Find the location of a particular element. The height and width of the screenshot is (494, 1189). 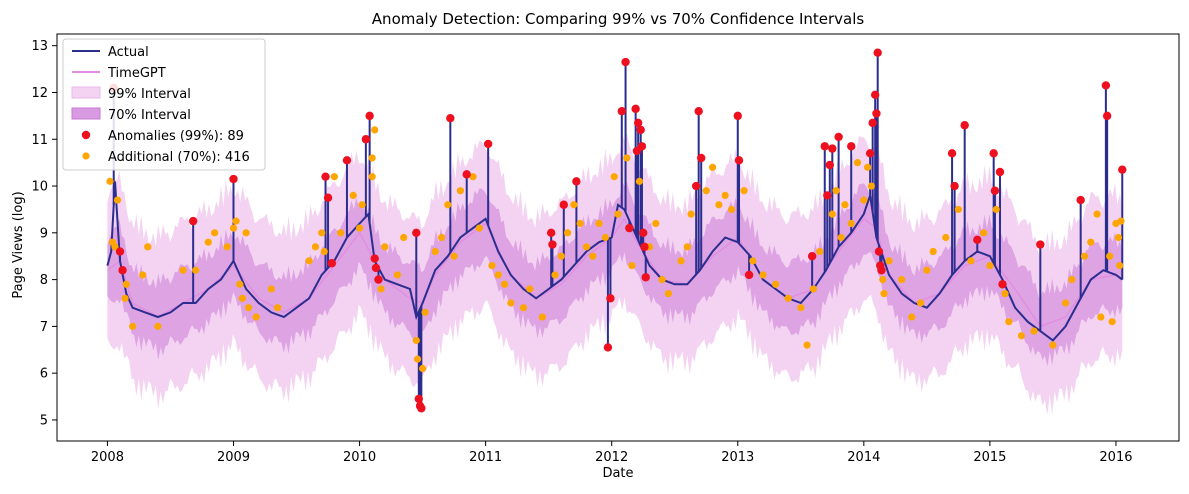

y-tick-label: 9 is located at coordinates (44, 233).